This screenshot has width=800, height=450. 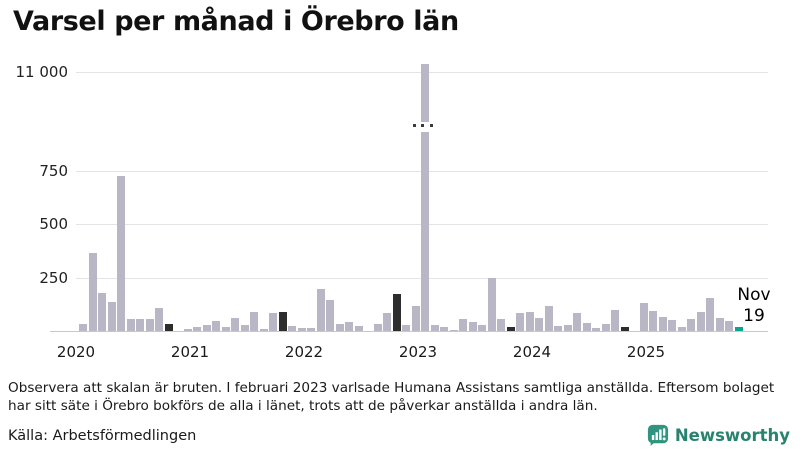 I want to click on y-tick-label: 250, so click(x=53, y=277).